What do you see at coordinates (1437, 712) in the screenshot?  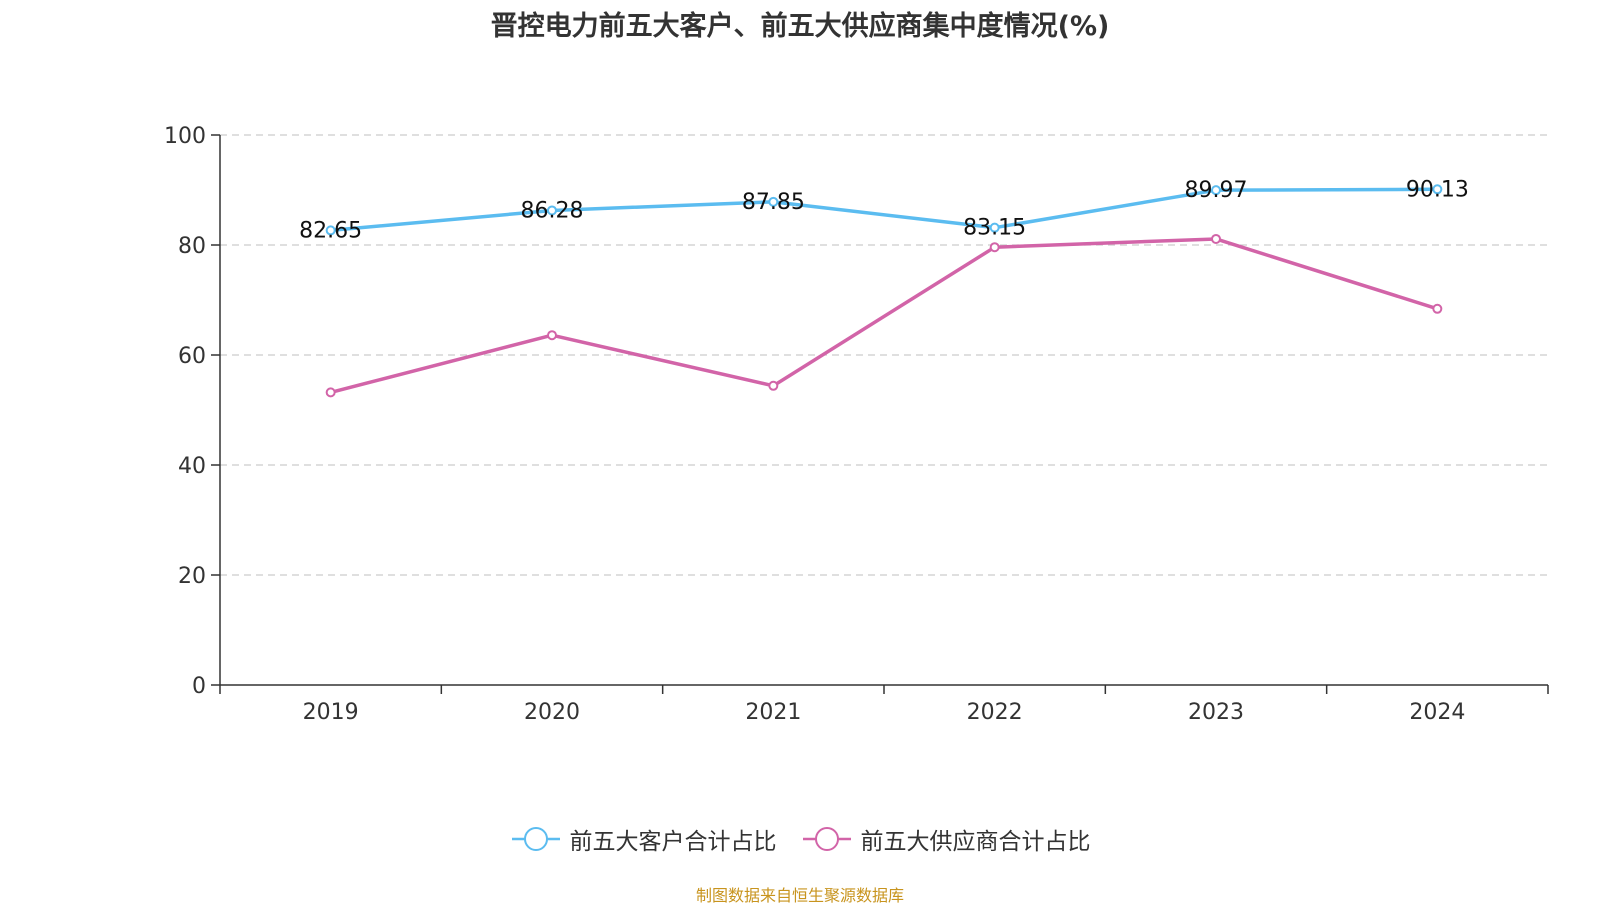 I see `x-tick-label: 2024` at bounding box center [1437, 712].